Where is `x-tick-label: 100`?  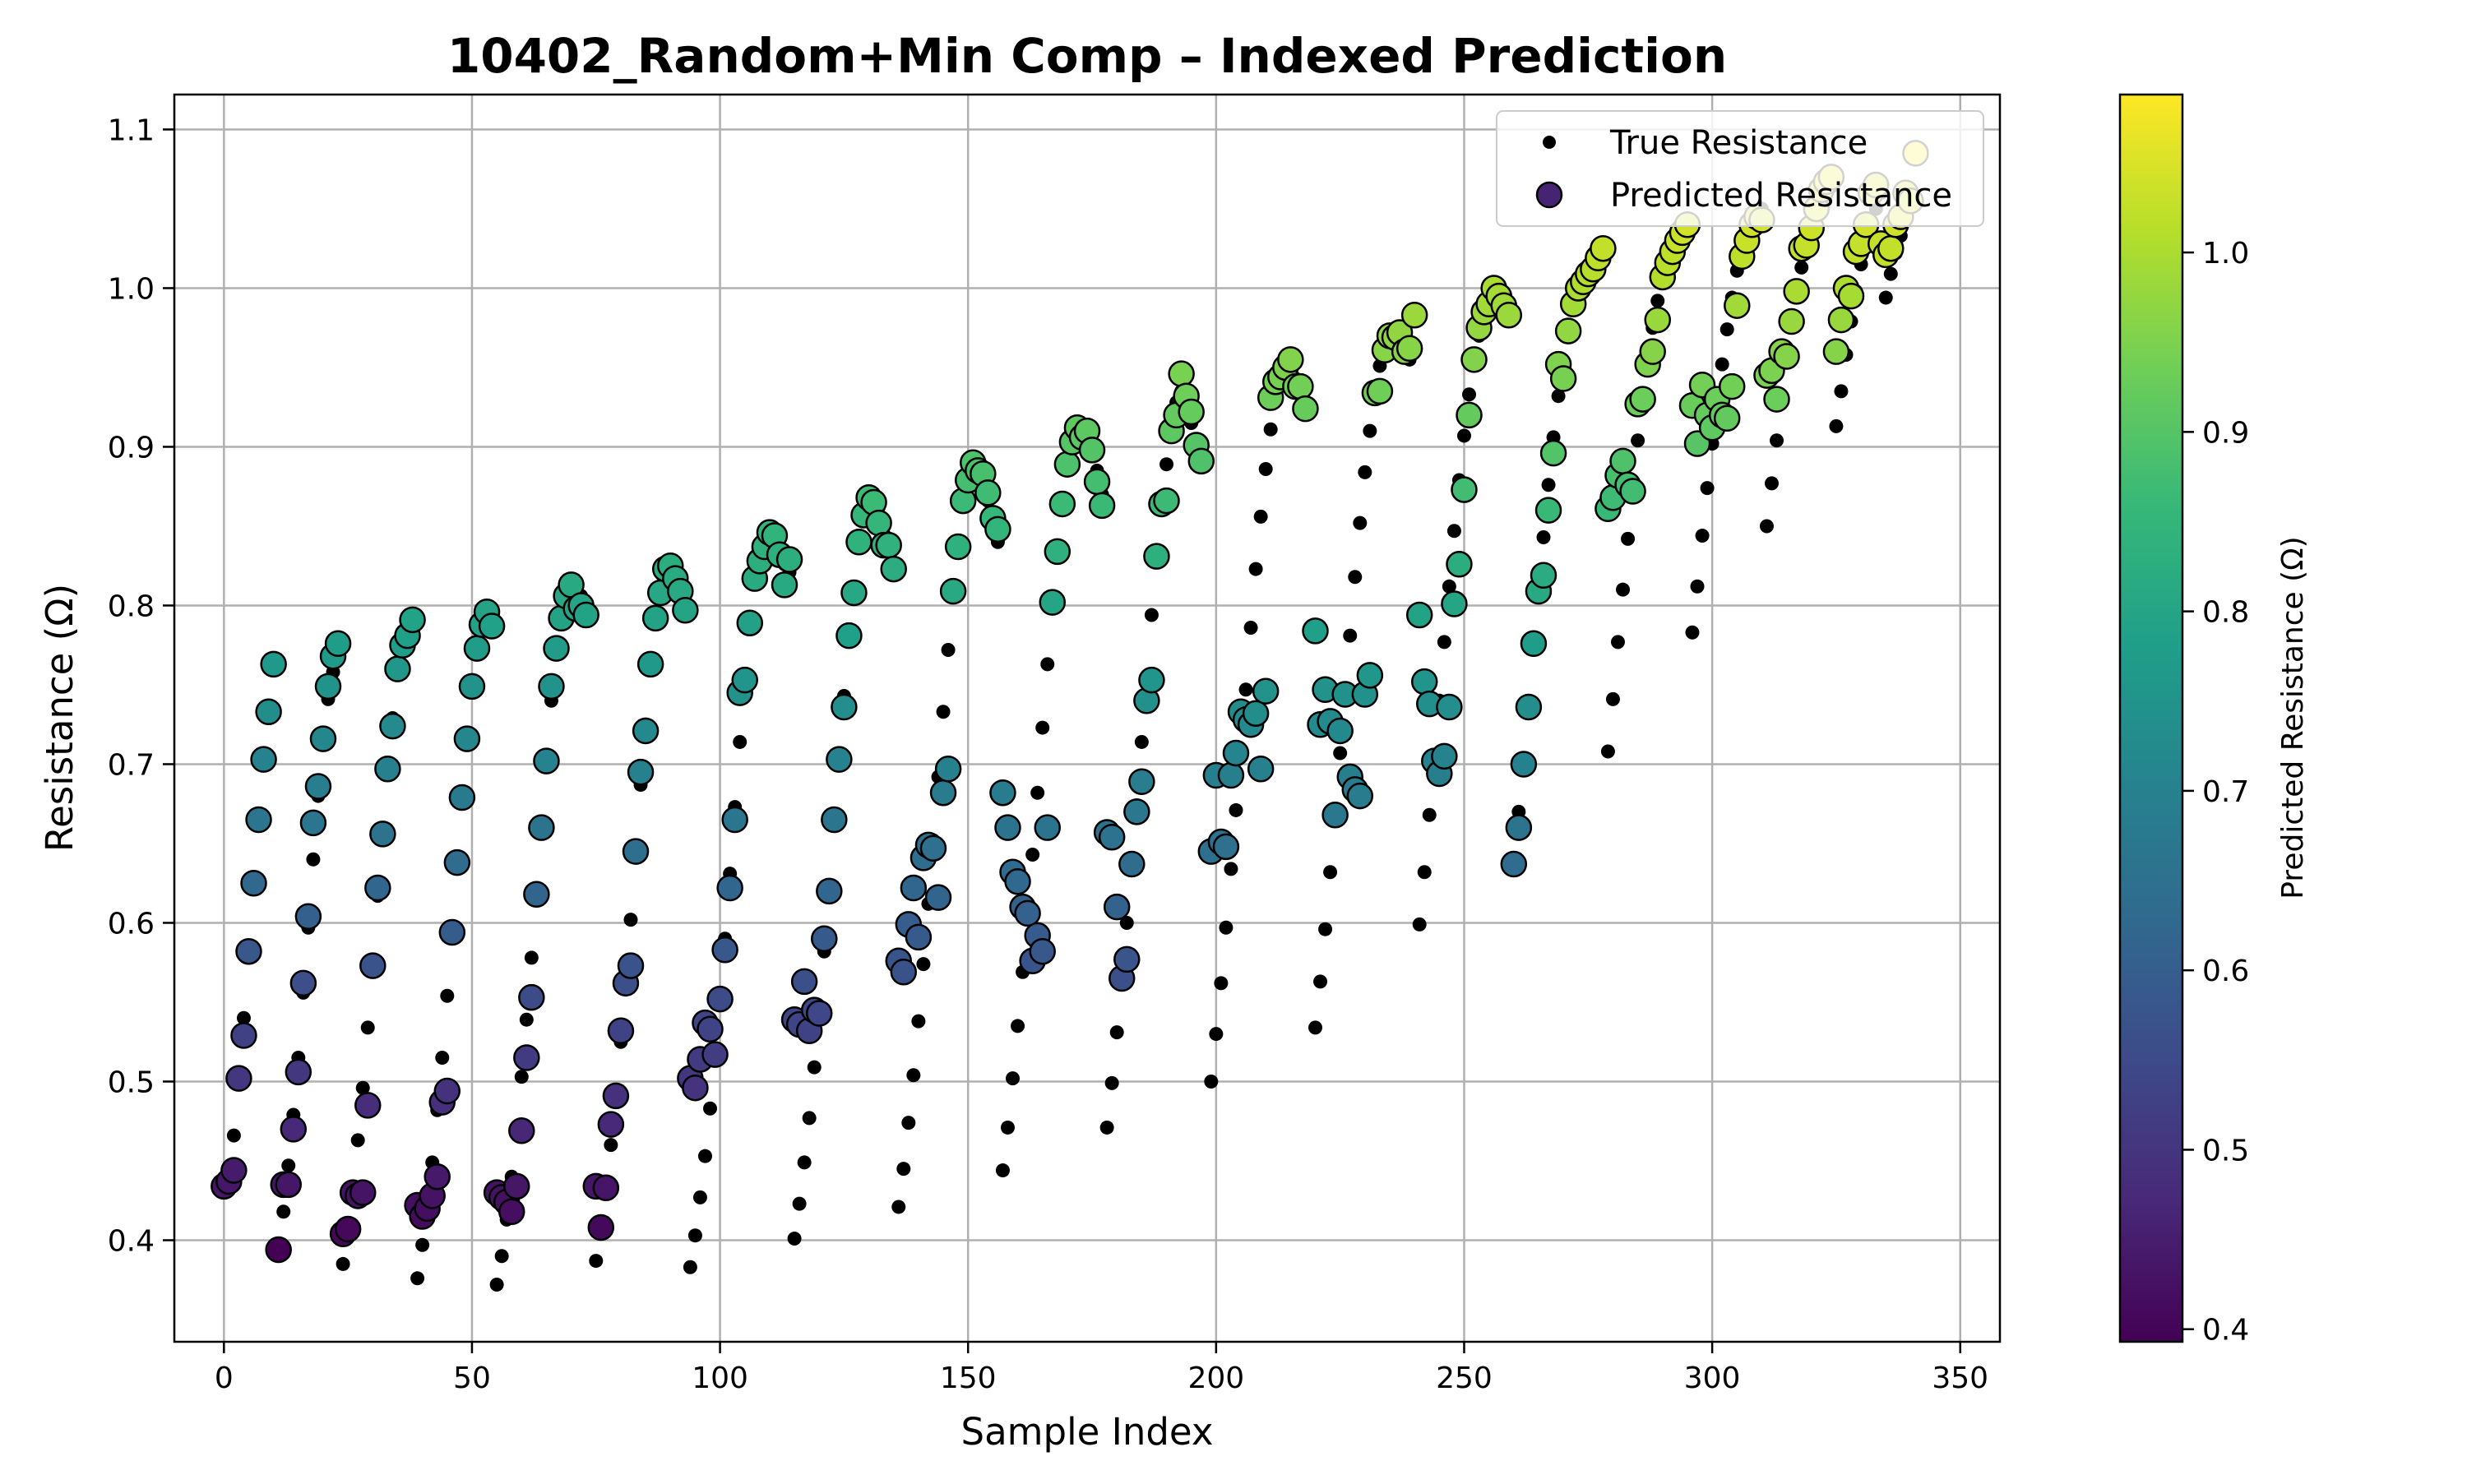
x-tick-label: 100 is located at coordinates (720, 1378).